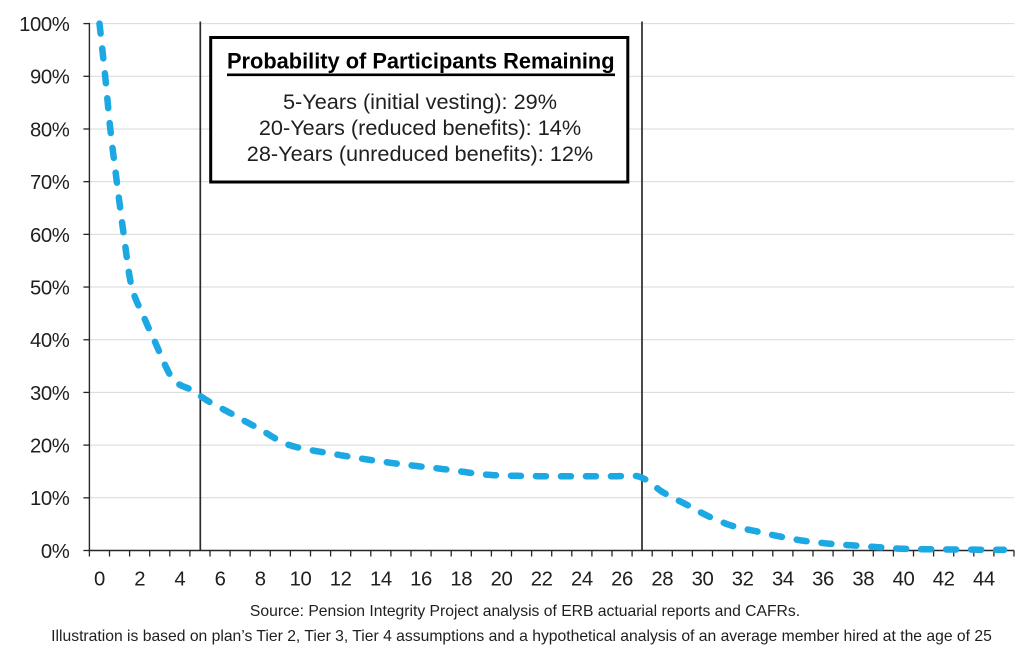 This screenshot has width=1024, height=648. I want to click on svg-text:Probability of Participants Re: Probability of Participants Remaining, so click(421, 60).